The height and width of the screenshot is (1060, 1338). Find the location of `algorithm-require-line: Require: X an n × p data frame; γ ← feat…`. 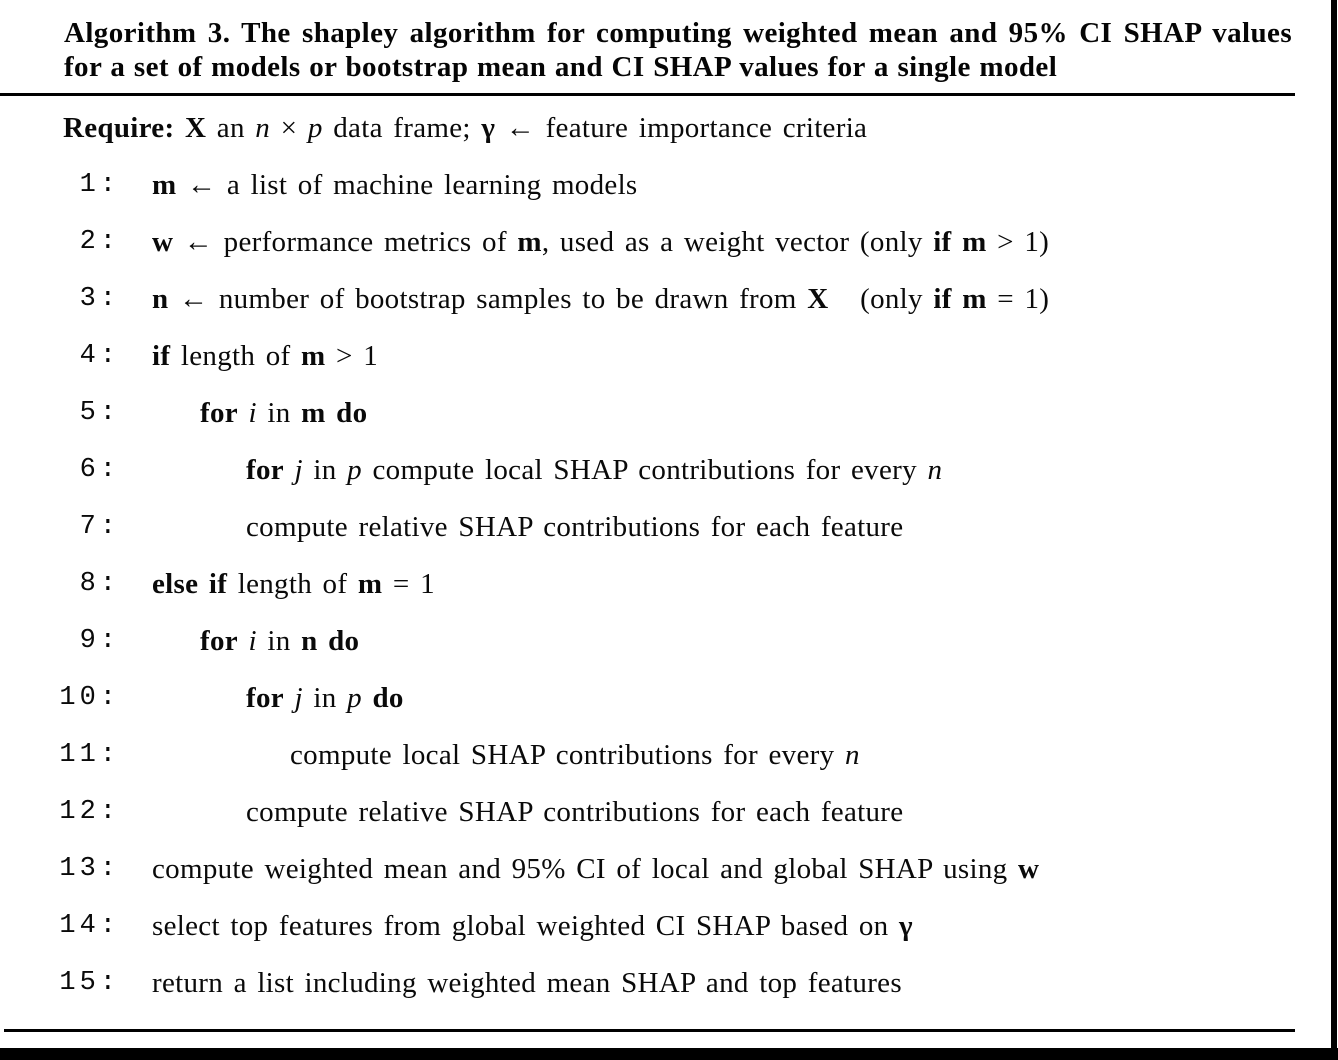

algorithm-require-line: Require: X an n × p data frame; γ ← feat… is located at coordinates (665, 128).